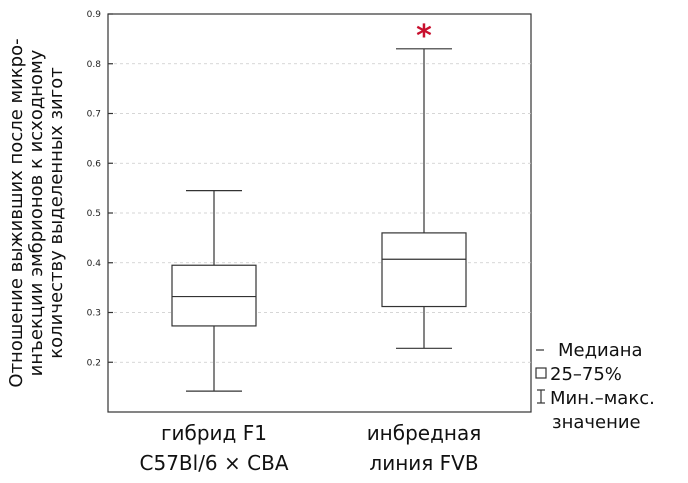 This screenshot has width=688, height=483. I want to click on legend-entry: Мин.–макс., so click(602, 398).